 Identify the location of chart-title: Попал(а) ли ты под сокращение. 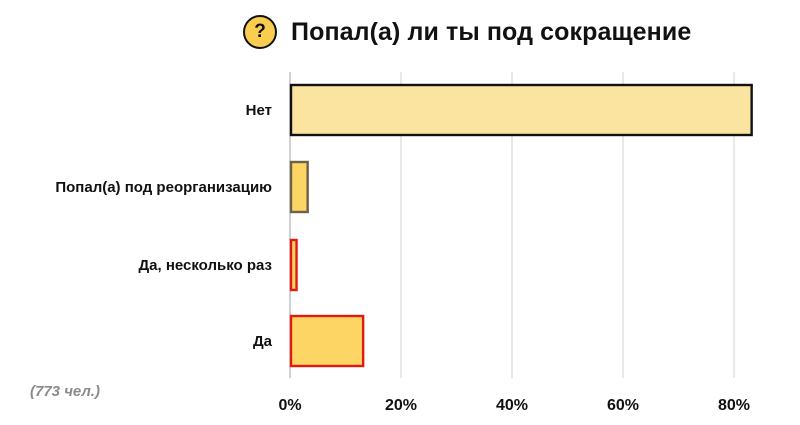
(491, 31).